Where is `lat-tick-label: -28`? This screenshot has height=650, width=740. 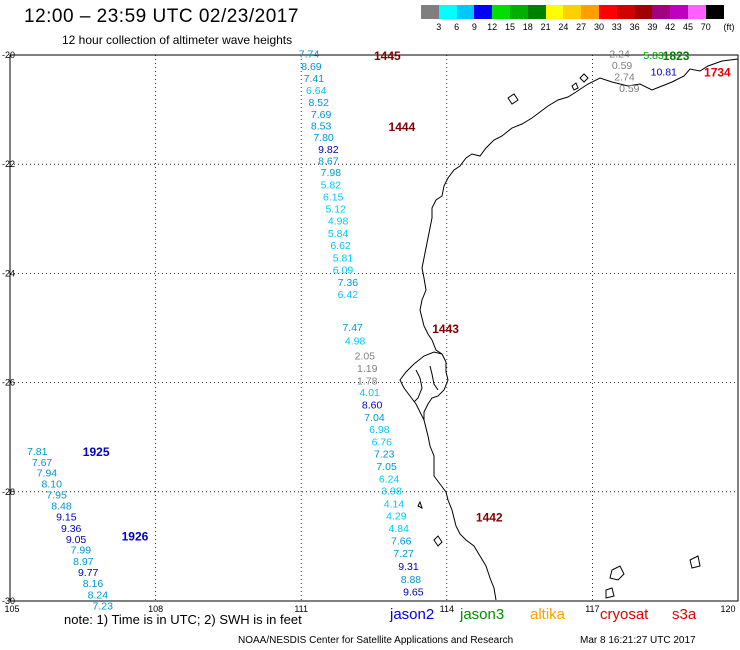 lat-tick-label: -28 is located at coordinates (8, 492).